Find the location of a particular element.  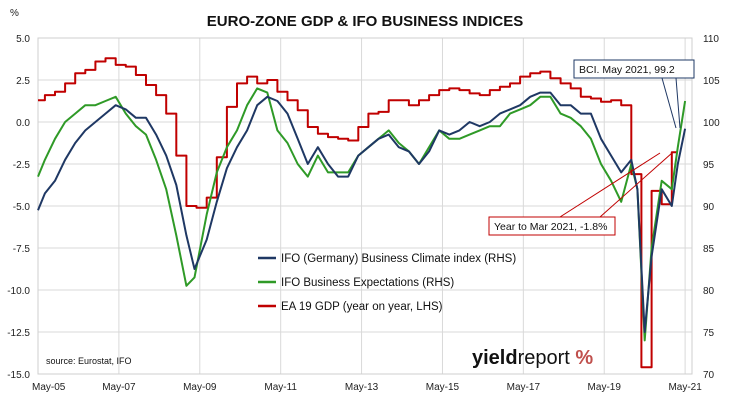

right-axis: 110 105 100 95 90 85 80 75 70 is located at coordinates (711, 207).